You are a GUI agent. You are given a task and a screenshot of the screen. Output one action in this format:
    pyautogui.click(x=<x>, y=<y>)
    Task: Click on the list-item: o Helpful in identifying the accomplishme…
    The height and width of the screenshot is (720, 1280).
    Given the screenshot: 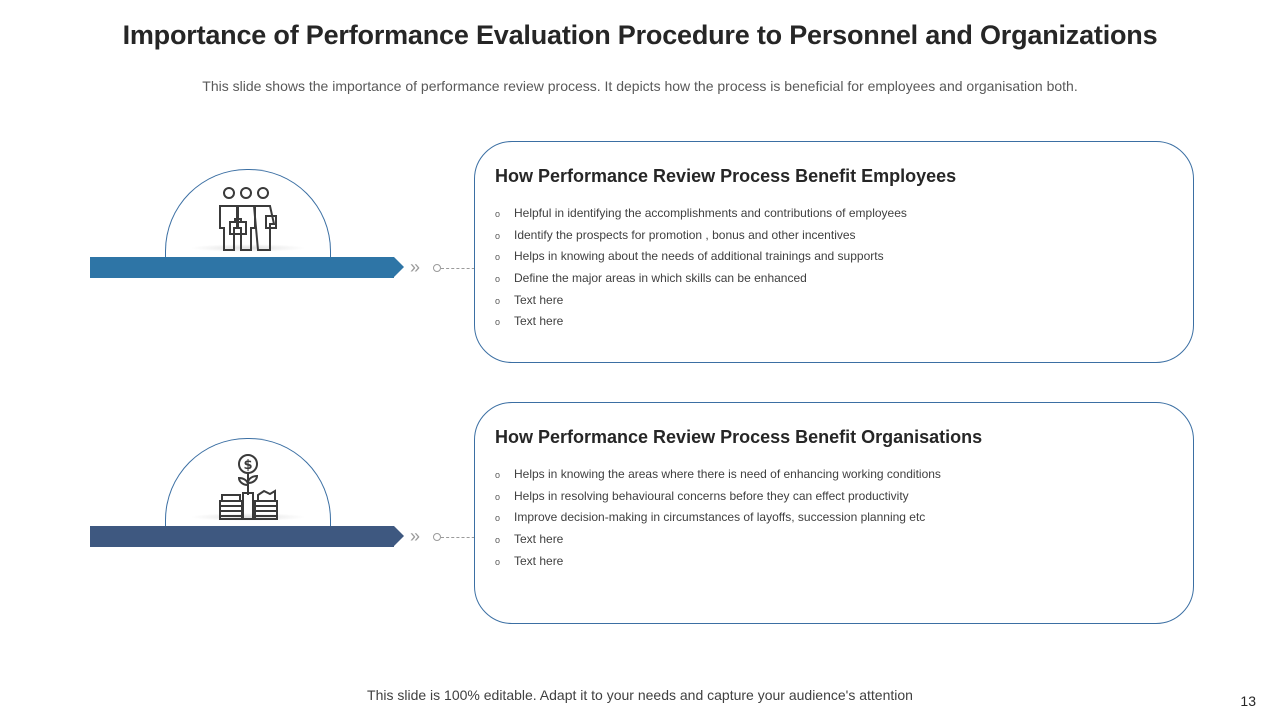 What is the action you would take?
    pyautogui.click(x=701, y=213)
    